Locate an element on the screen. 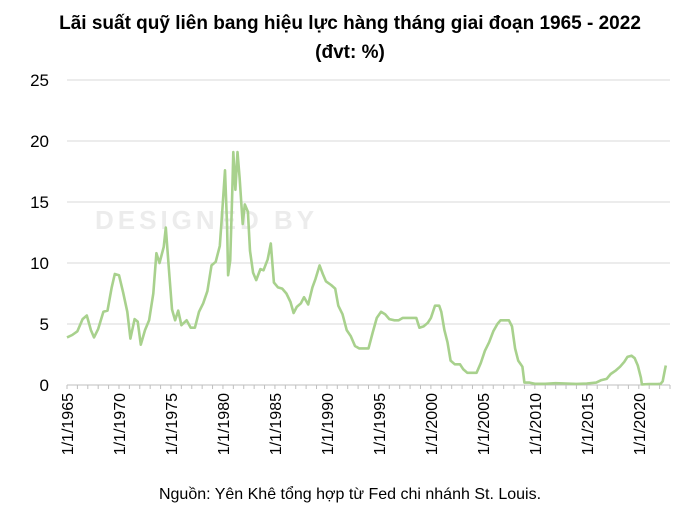 This screenshot has width=700, height=520. y-axis-ticks: 0 5 10 15 20 25 is located at coordinates (39, 233).